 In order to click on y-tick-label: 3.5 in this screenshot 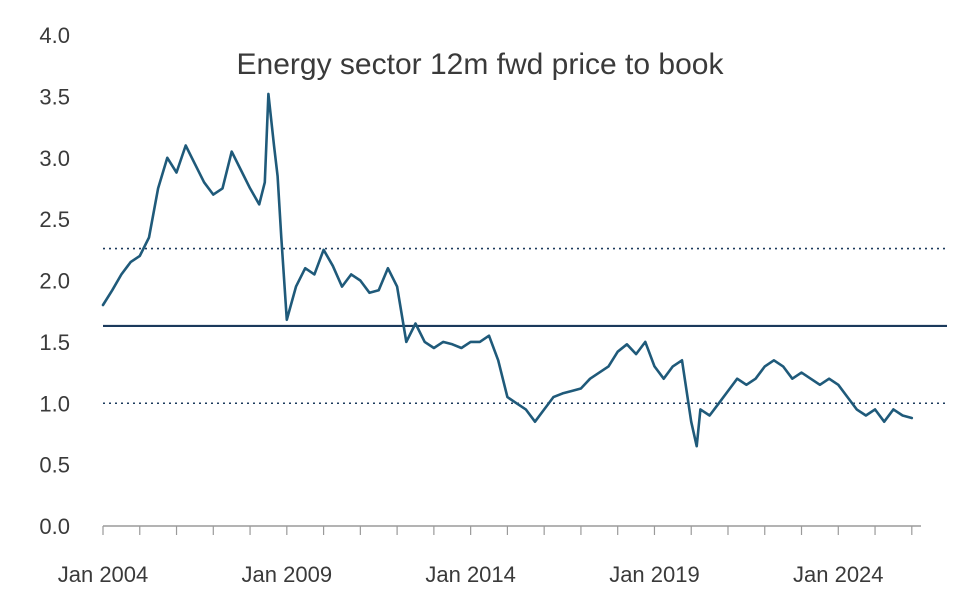, I will do `click(54, 96)`.